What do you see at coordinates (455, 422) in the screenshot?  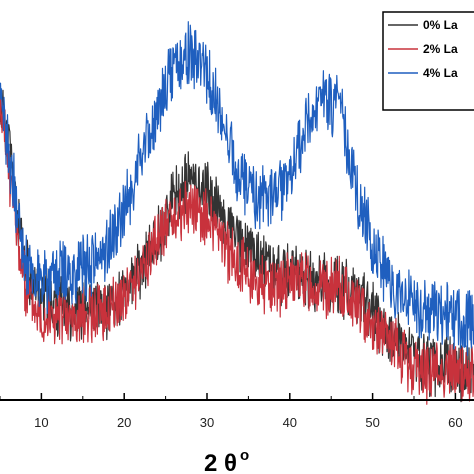 I see `x-tick-label: 60` at bounding box center [455, 422].